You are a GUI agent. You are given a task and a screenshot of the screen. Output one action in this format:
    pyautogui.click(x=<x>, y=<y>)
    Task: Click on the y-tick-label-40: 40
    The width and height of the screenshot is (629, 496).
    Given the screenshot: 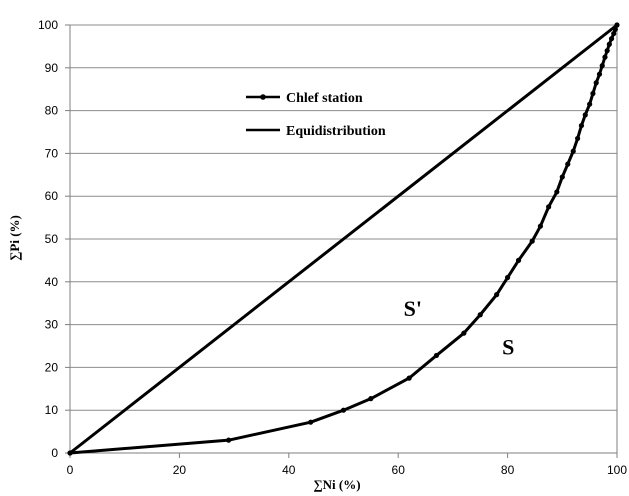 What is the action you would take?
    pyautogui.click(x=52, y=282)
    